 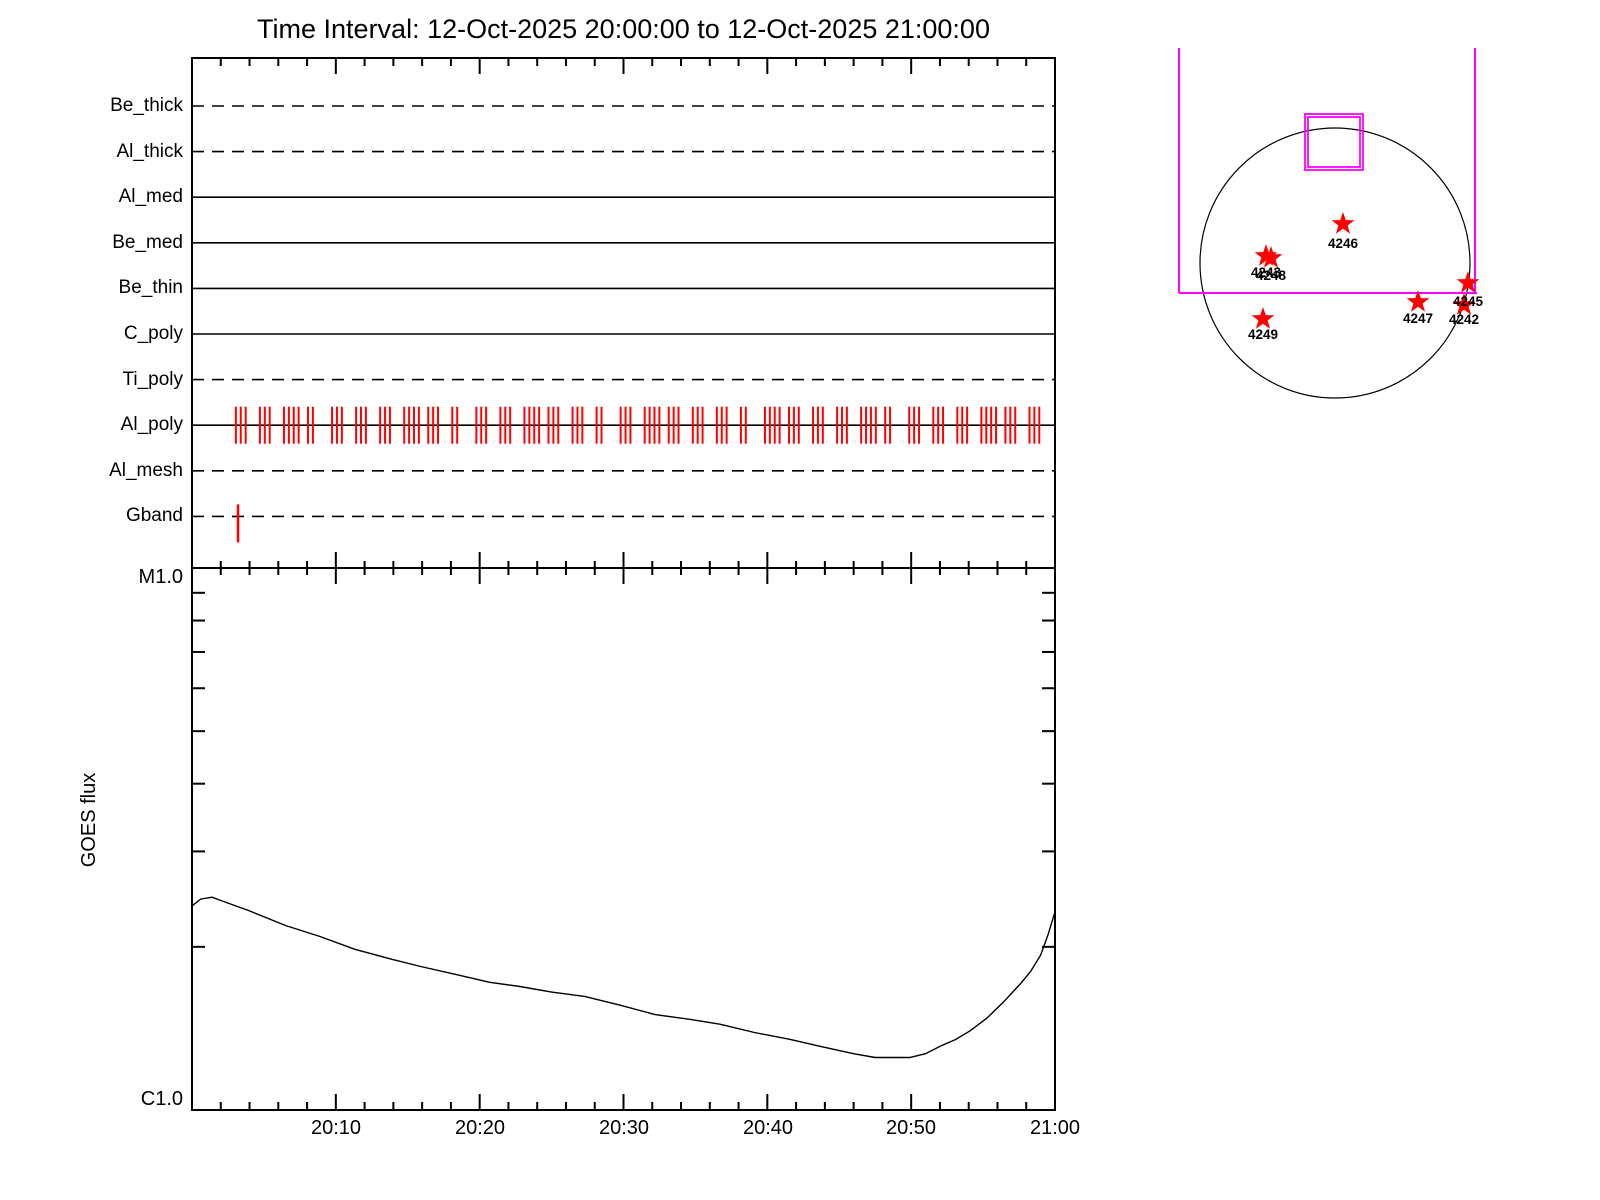 I want to click on active-region-label-4243: 4243, so click(x=1266, y=272).